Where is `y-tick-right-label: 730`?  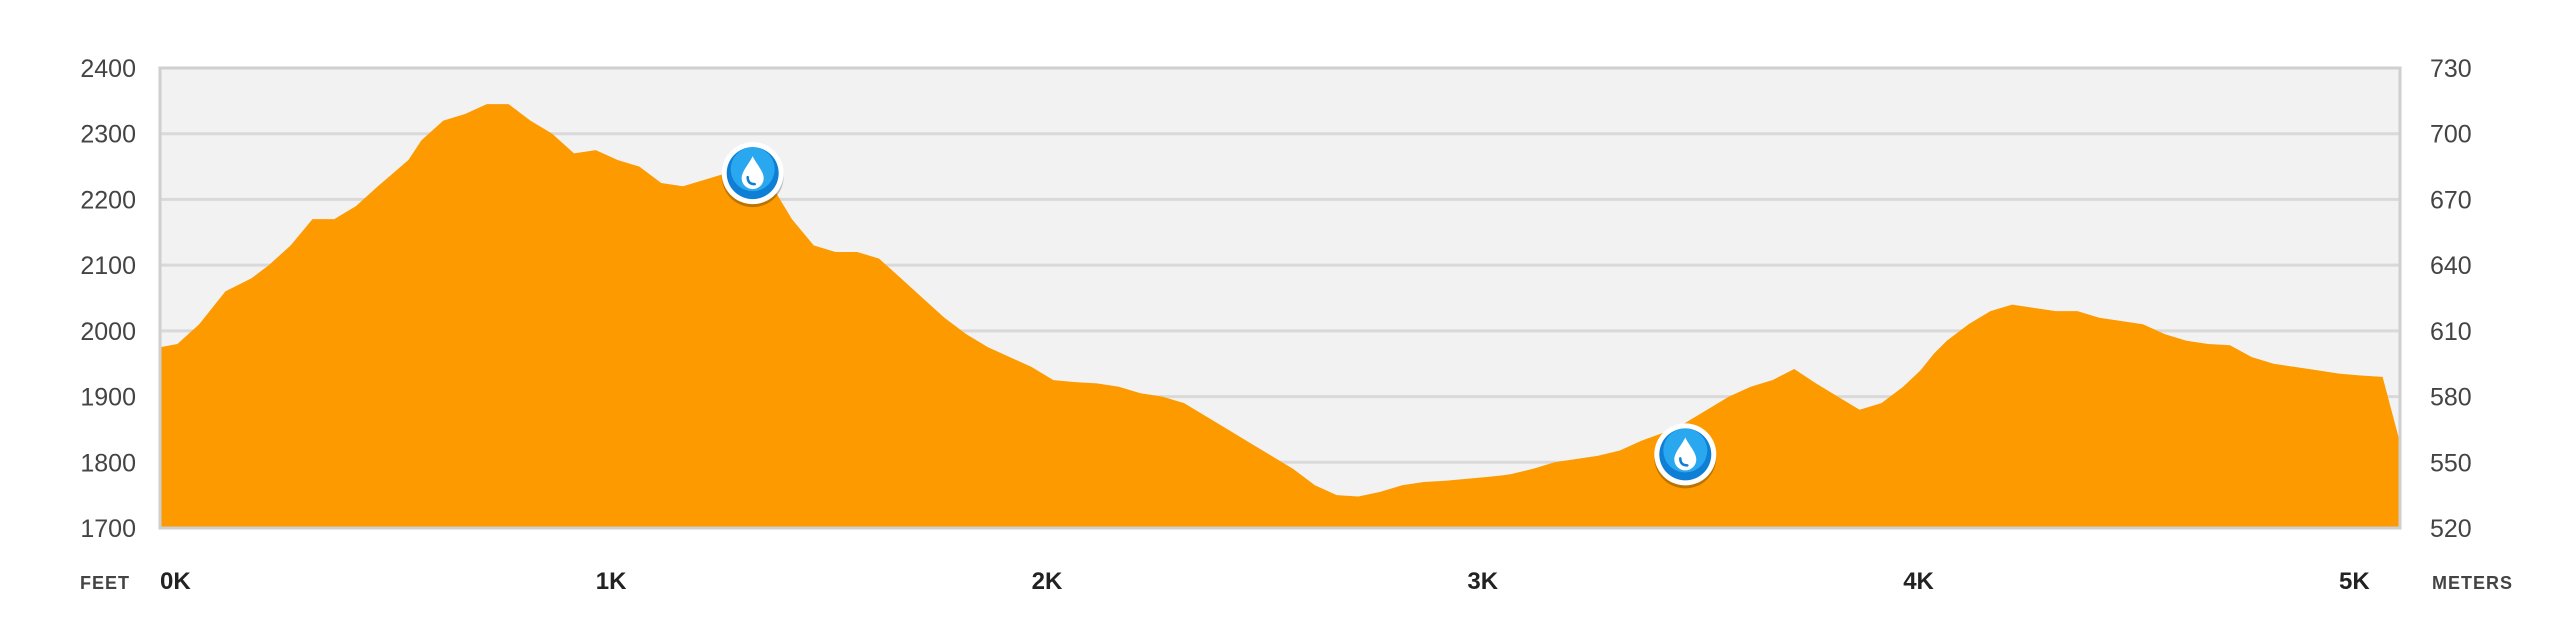 y-tick-right-label: 730 is located at coordinates (2451, 69).